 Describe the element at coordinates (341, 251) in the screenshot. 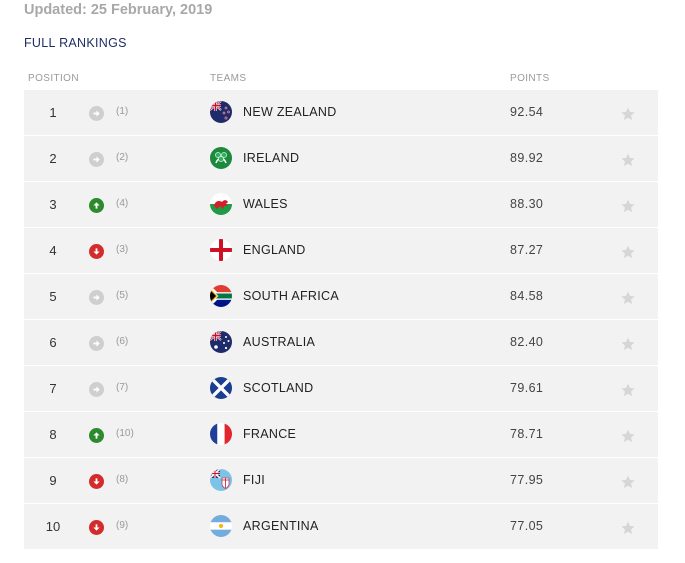

I see `table-row: 4 (3) ENGLAND 87.27` at that location.